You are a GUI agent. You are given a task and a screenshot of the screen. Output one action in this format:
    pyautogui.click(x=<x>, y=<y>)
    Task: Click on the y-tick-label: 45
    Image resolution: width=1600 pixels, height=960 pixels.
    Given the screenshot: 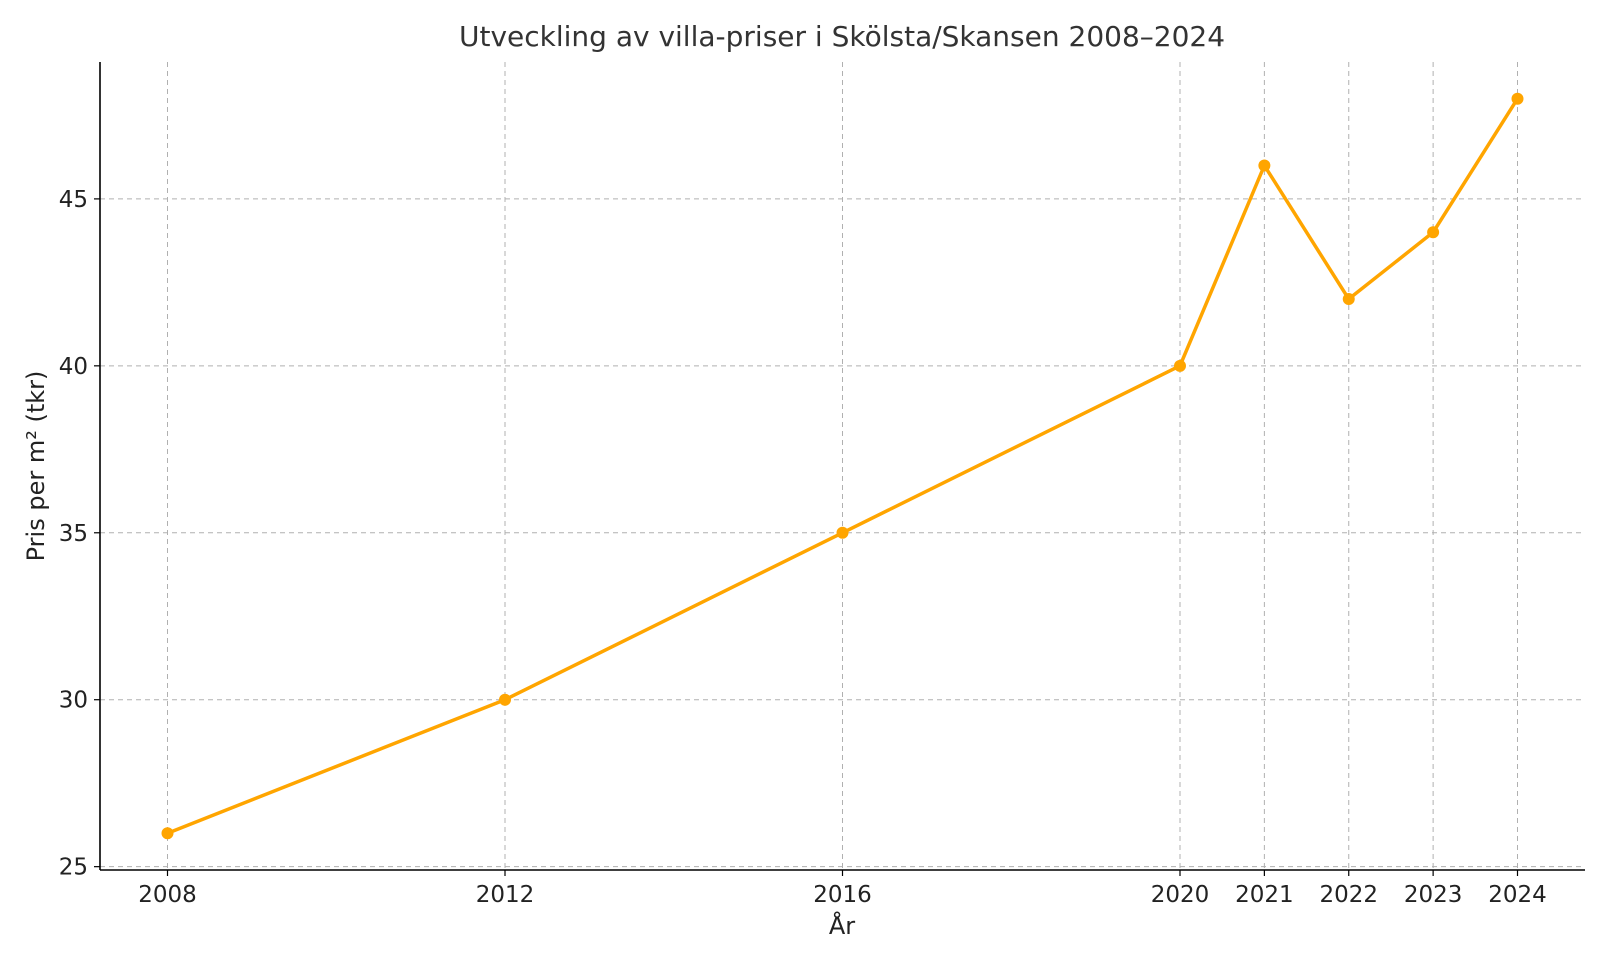 What is the action you would take?
    pyautogui.click(x=73, y=200)
    